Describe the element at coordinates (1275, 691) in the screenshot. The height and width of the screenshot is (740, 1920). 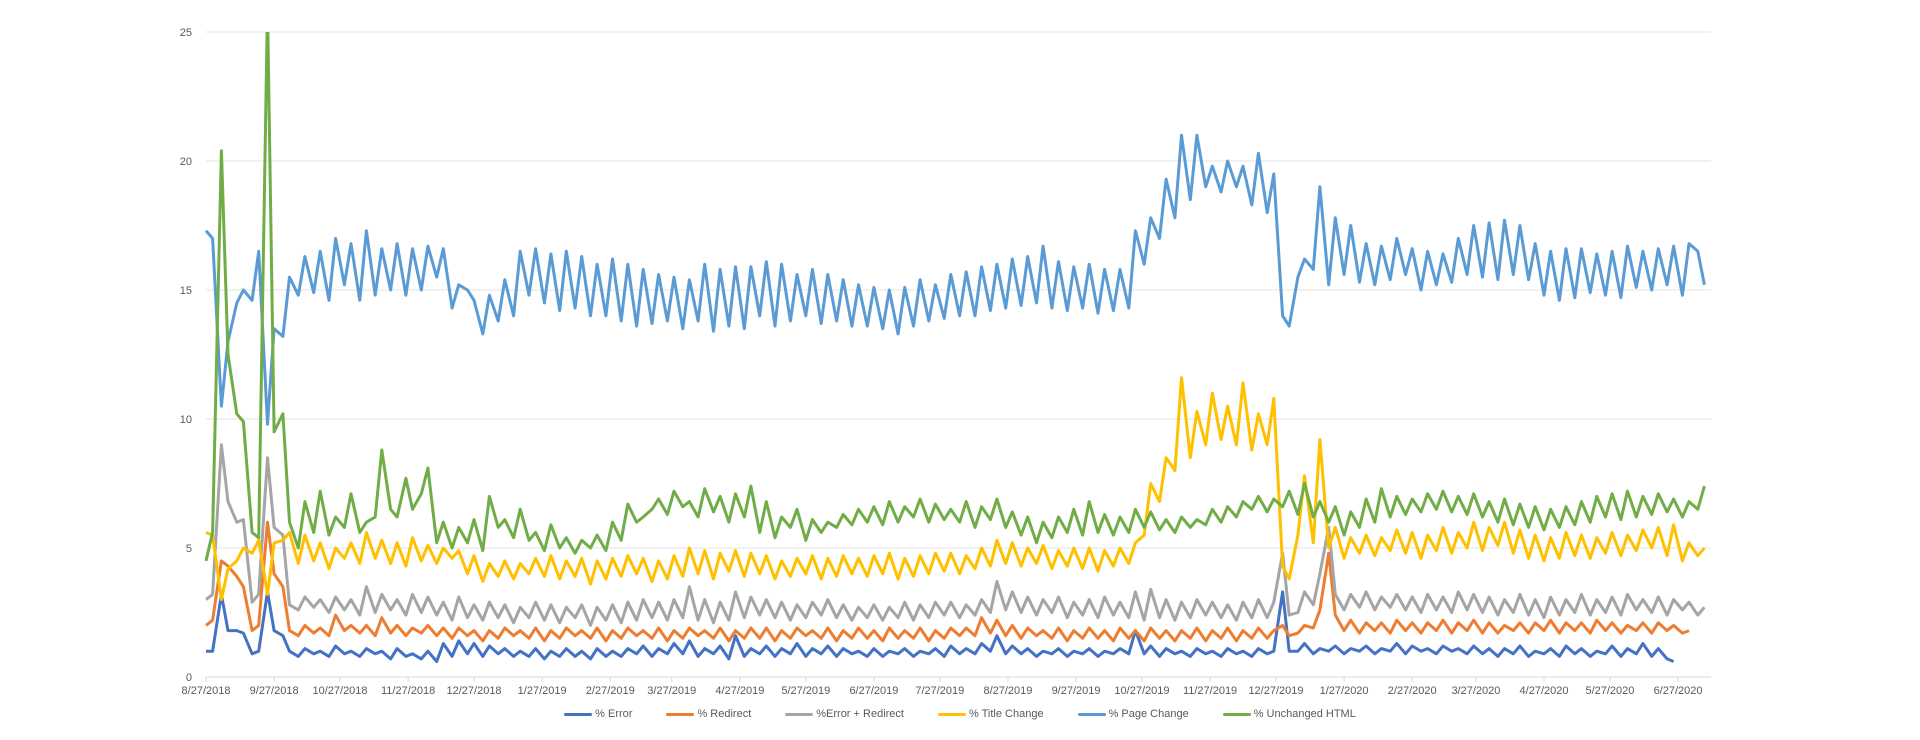
I see `x-tick-label: 12/27/2019` at that location.